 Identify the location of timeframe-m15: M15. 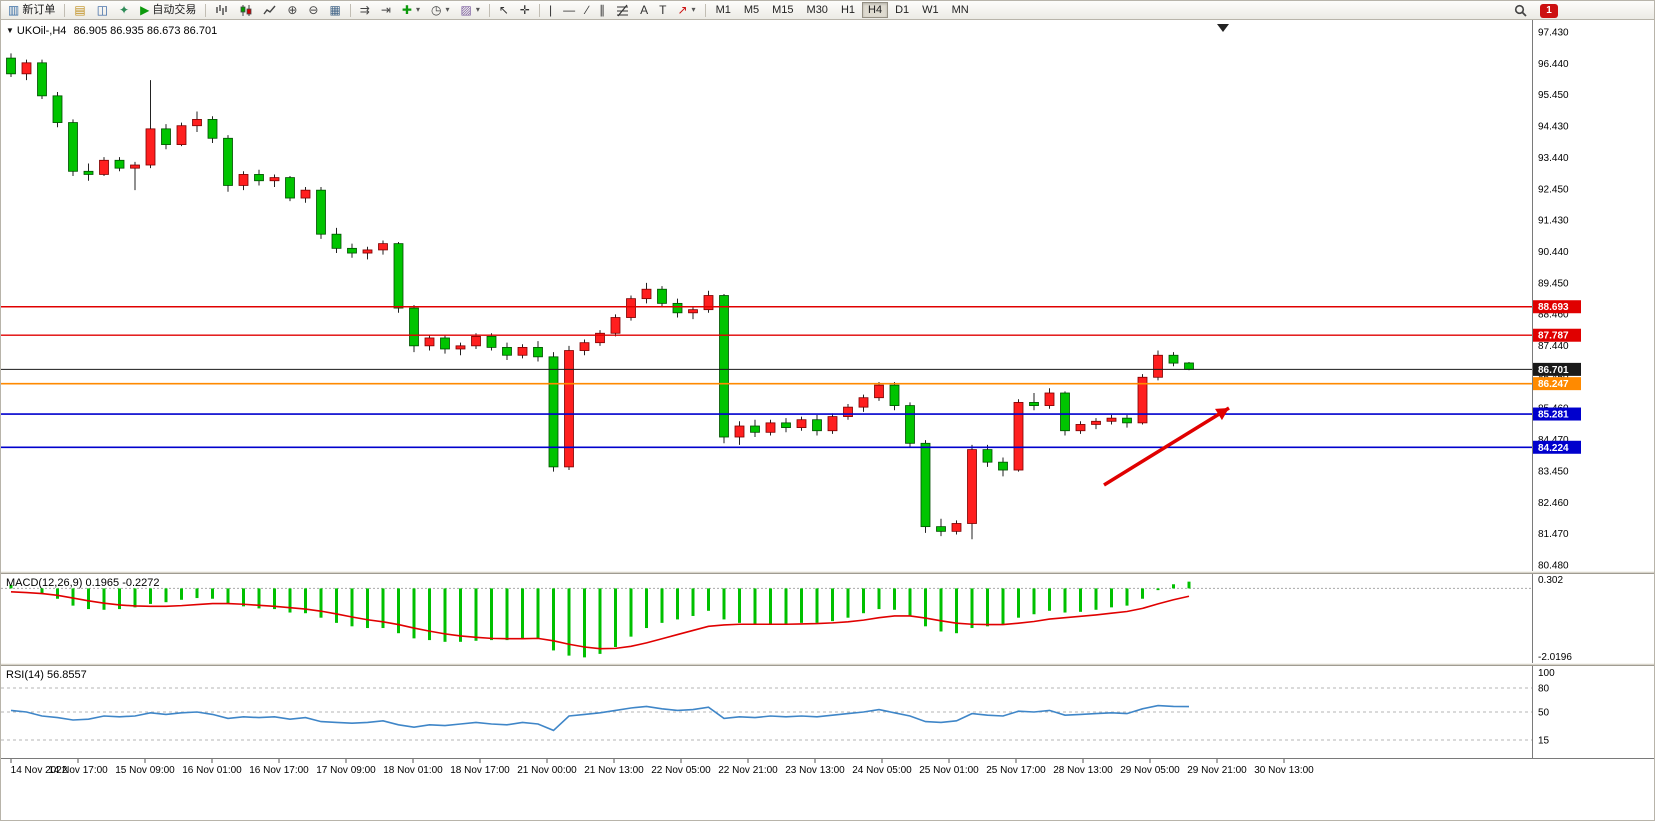
(782, 10).